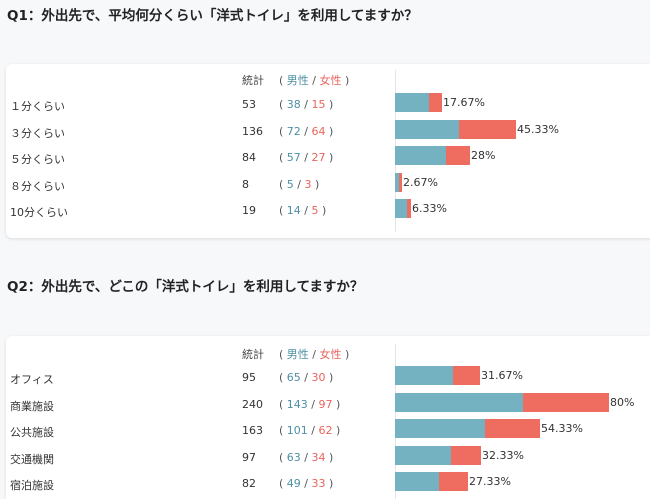  I want to click on bar-percent-label: 28%, so click(483, 155).